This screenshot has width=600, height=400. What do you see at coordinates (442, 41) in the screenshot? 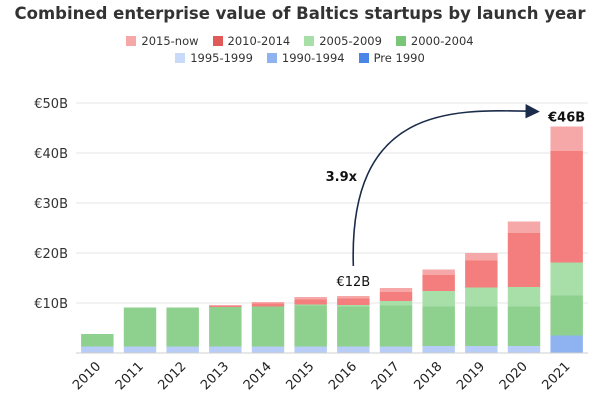
I see `legend-label: 2000-2004` at bounding box center [442, 41].